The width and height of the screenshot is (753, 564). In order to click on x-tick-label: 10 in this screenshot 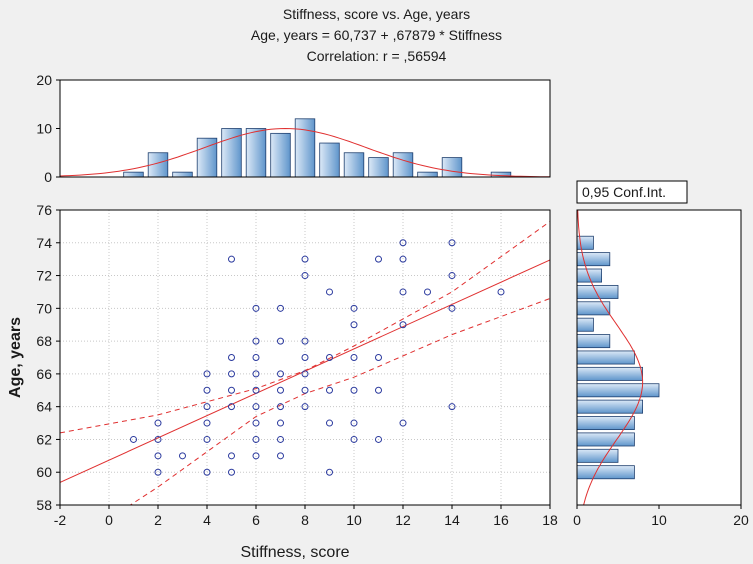, I will do `click(354, 520)`.